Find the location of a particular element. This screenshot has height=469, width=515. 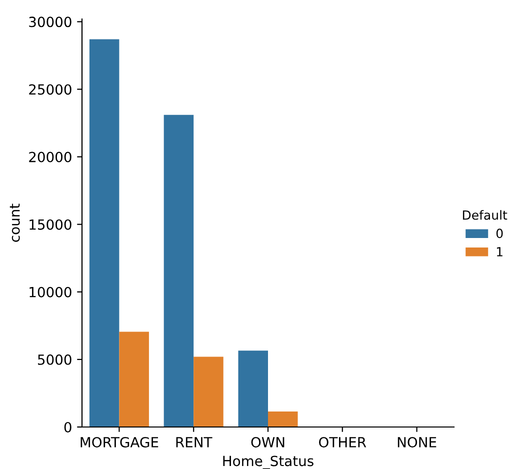

x-tick-label: OTHER is located at coordinates (342, 442).